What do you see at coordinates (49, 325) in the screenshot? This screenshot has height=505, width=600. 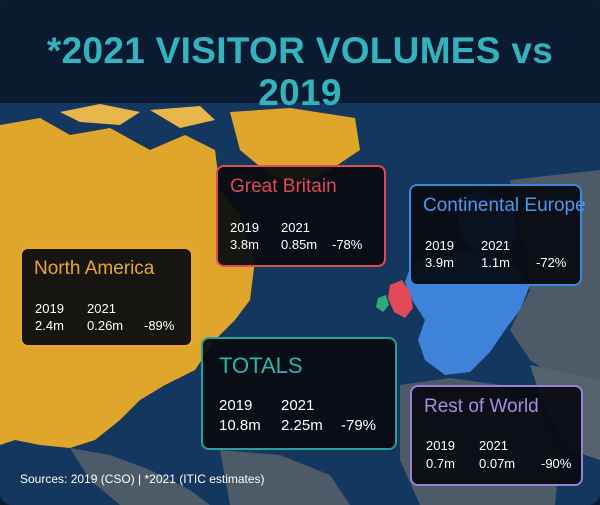 I see `value-2019: 2.4m` at bounding box center [49, 325].